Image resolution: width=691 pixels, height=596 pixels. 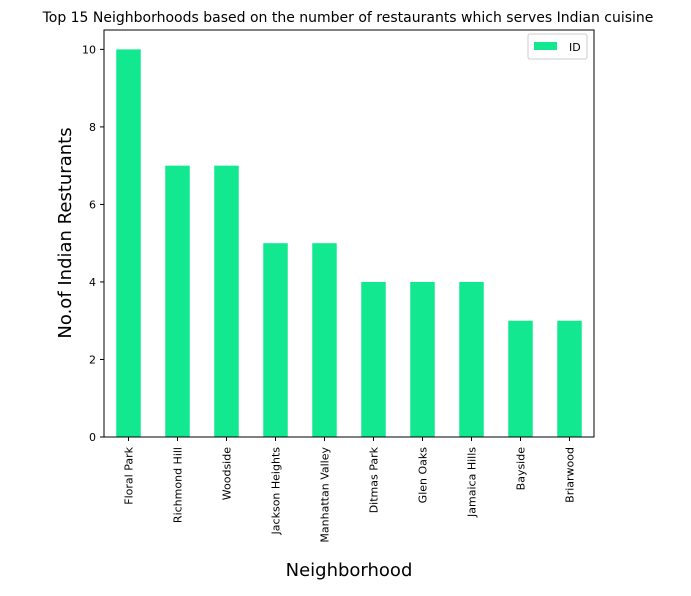 I want to click on y-tick-label: 6, so click(x=92, y=204).